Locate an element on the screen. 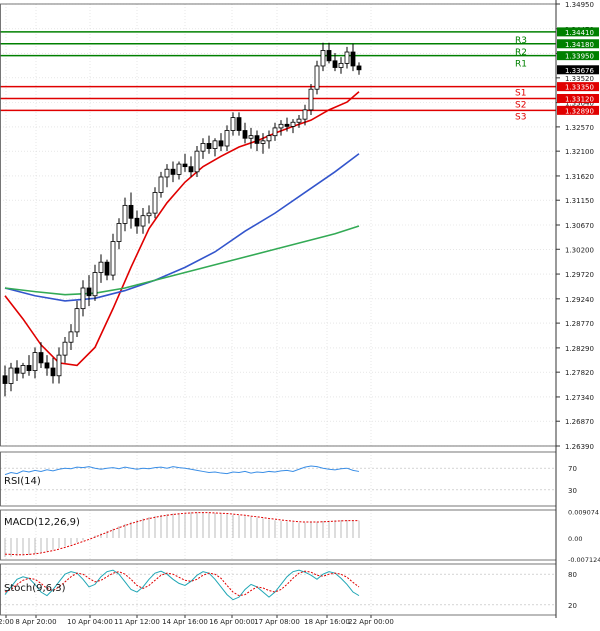  price-tick-label: 1.26870 is located at coordinates (579, 422).